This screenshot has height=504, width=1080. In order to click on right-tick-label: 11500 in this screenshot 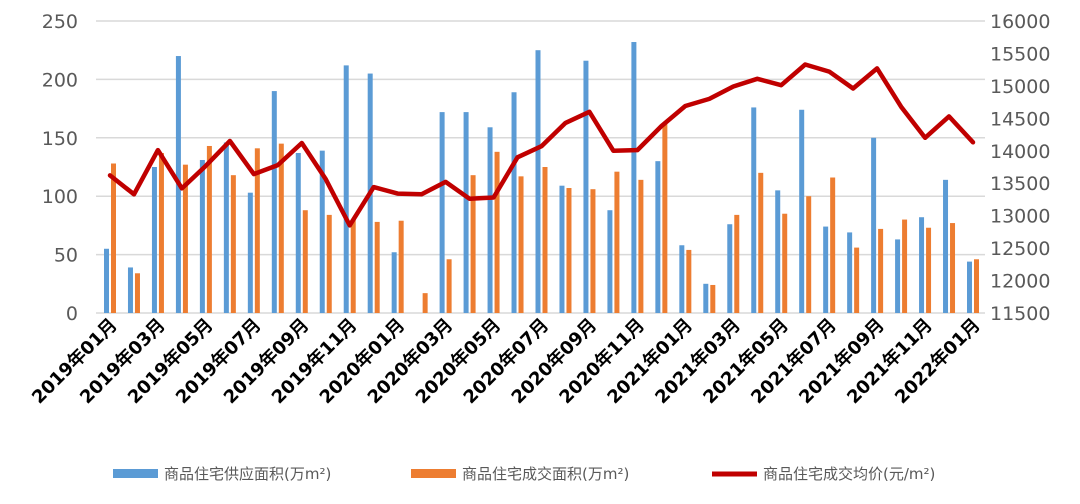, I will do `click(1020, 314)`.